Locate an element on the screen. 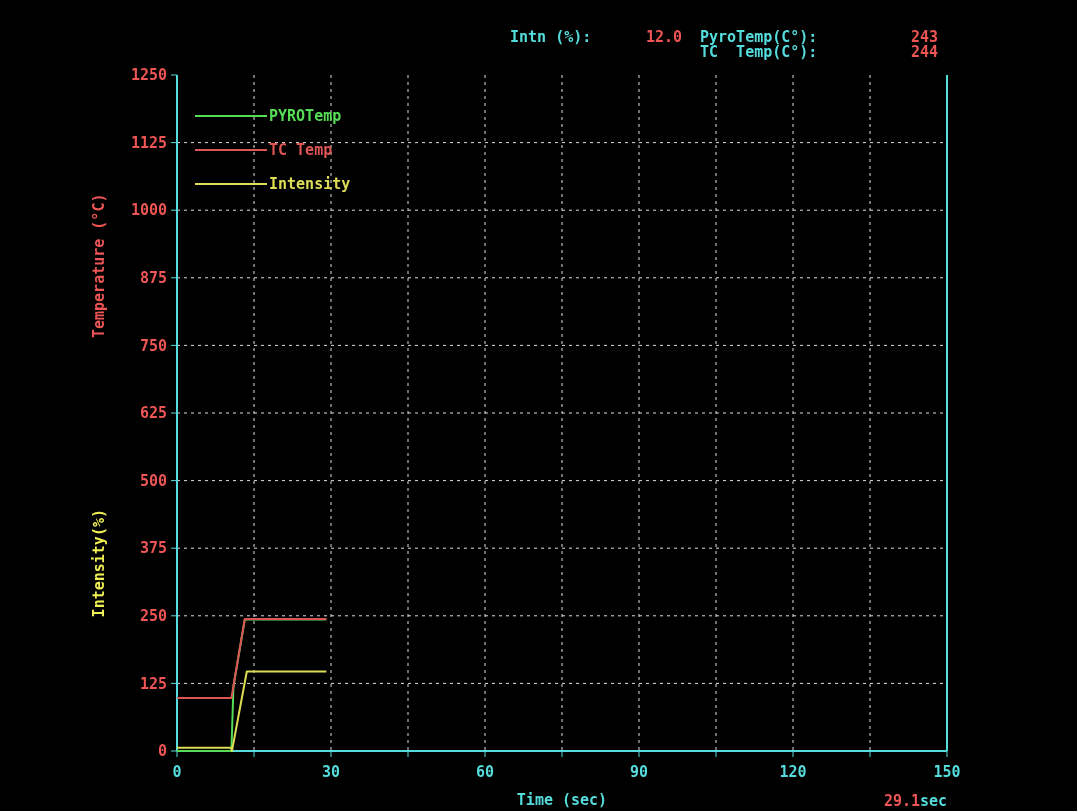 This screenshot has height=811, width=1077. y2-axis-title: Intensity(%) is located at coordinates (99, 563).